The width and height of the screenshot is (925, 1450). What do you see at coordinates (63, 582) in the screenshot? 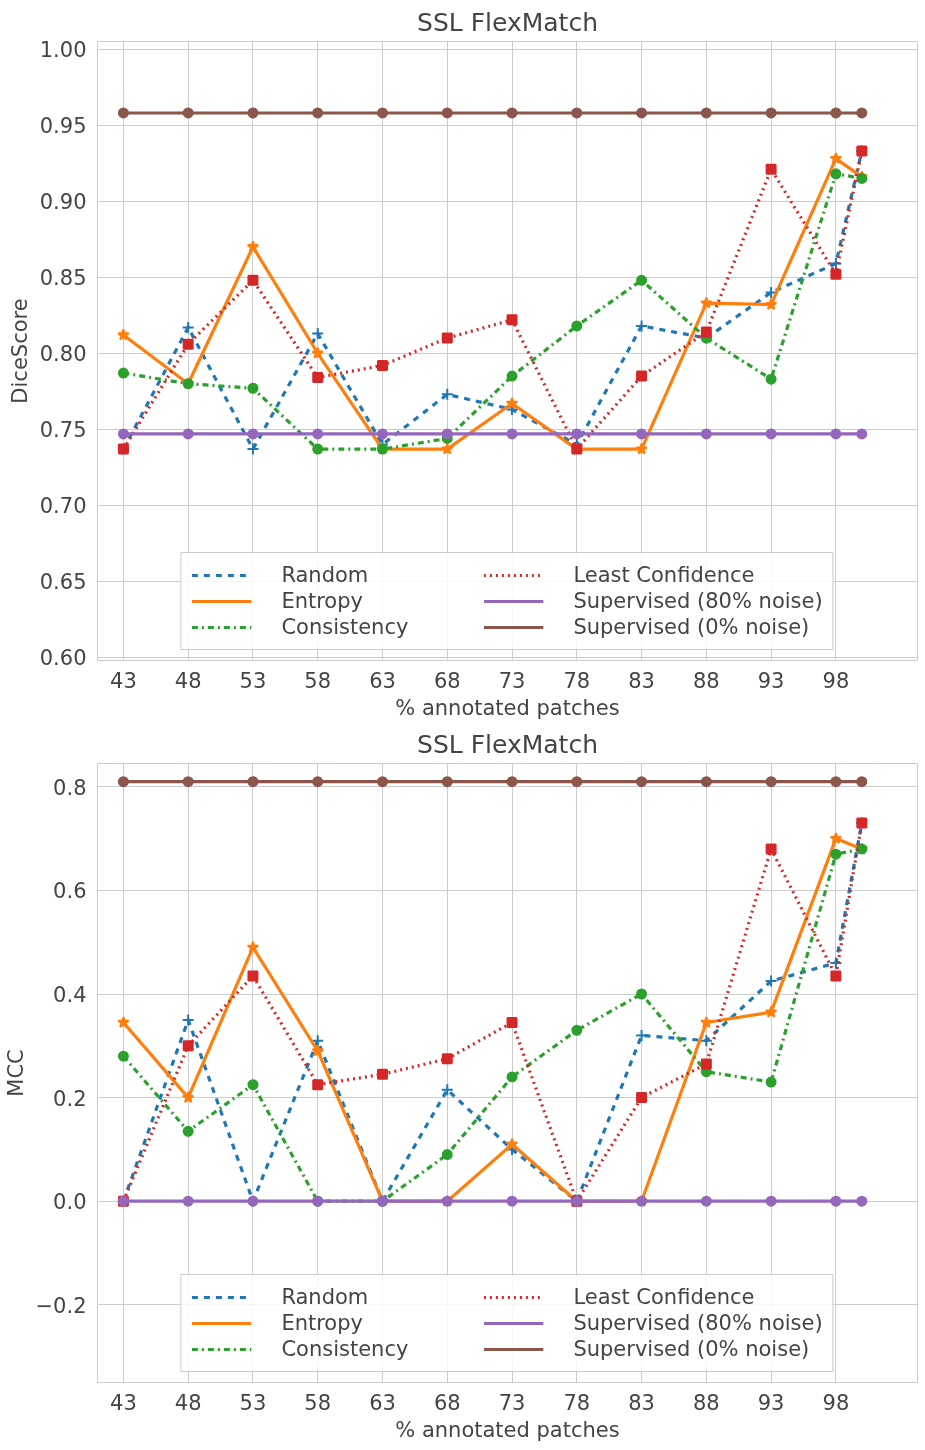
I see `y-tick-label: 0.65` at bounding box center [63, 582].